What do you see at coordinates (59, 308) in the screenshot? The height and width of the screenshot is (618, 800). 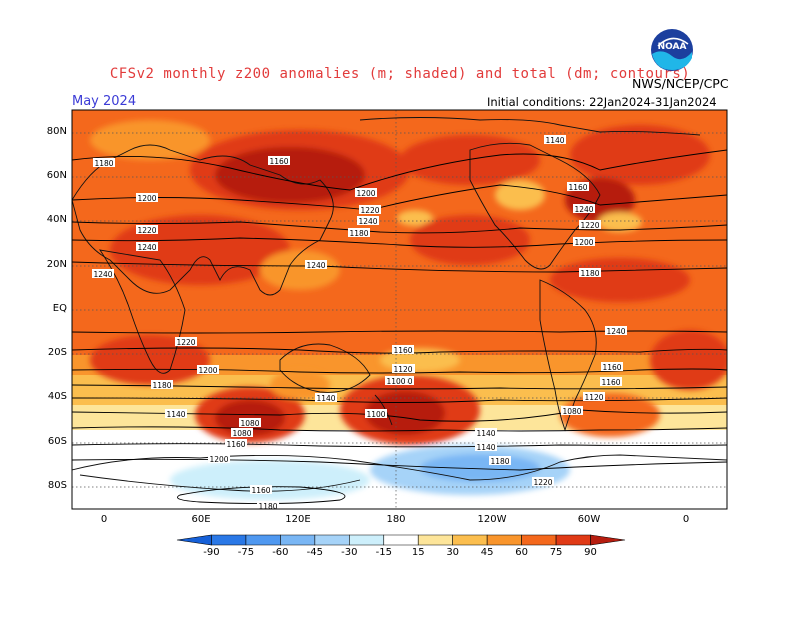 I see `lat-label: EQ` at bounding box center [59, 308].